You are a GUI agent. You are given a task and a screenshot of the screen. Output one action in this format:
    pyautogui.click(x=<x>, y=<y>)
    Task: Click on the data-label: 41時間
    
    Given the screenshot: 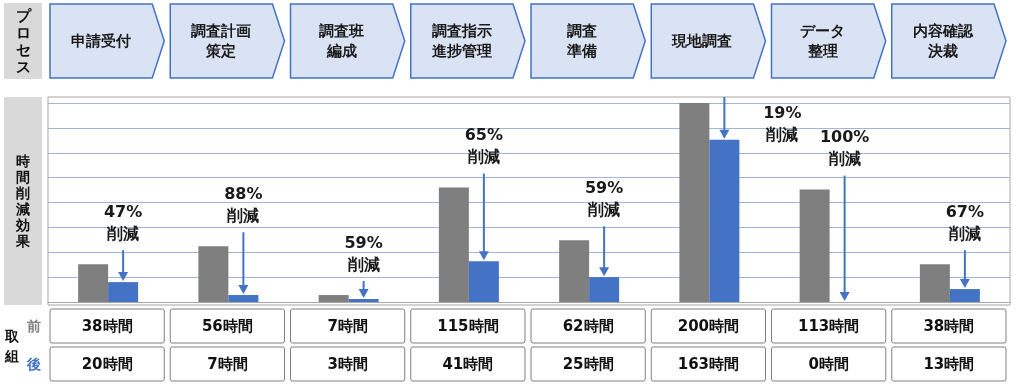 What is the action you would take?
    pyautogui.click(x=468, y=364)
    